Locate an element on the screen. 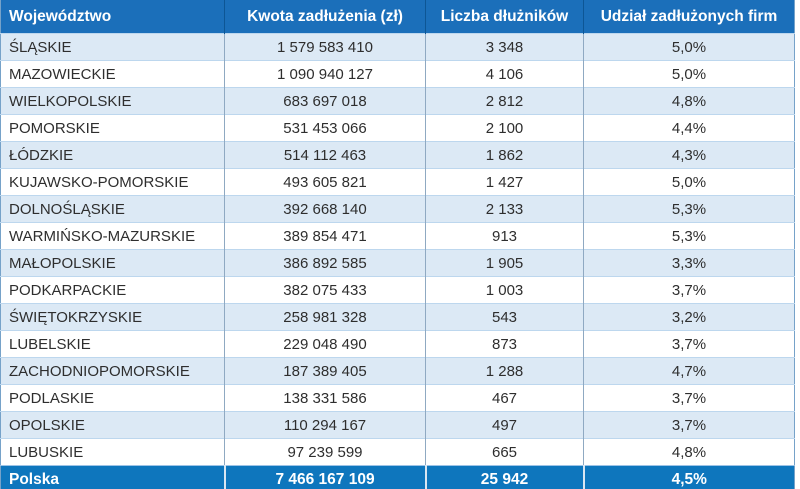 This screenshot has height=489, width=800. table-row: LUBELSKIE 229 048 490 873 3,7% is located at coordinates (397, 344).